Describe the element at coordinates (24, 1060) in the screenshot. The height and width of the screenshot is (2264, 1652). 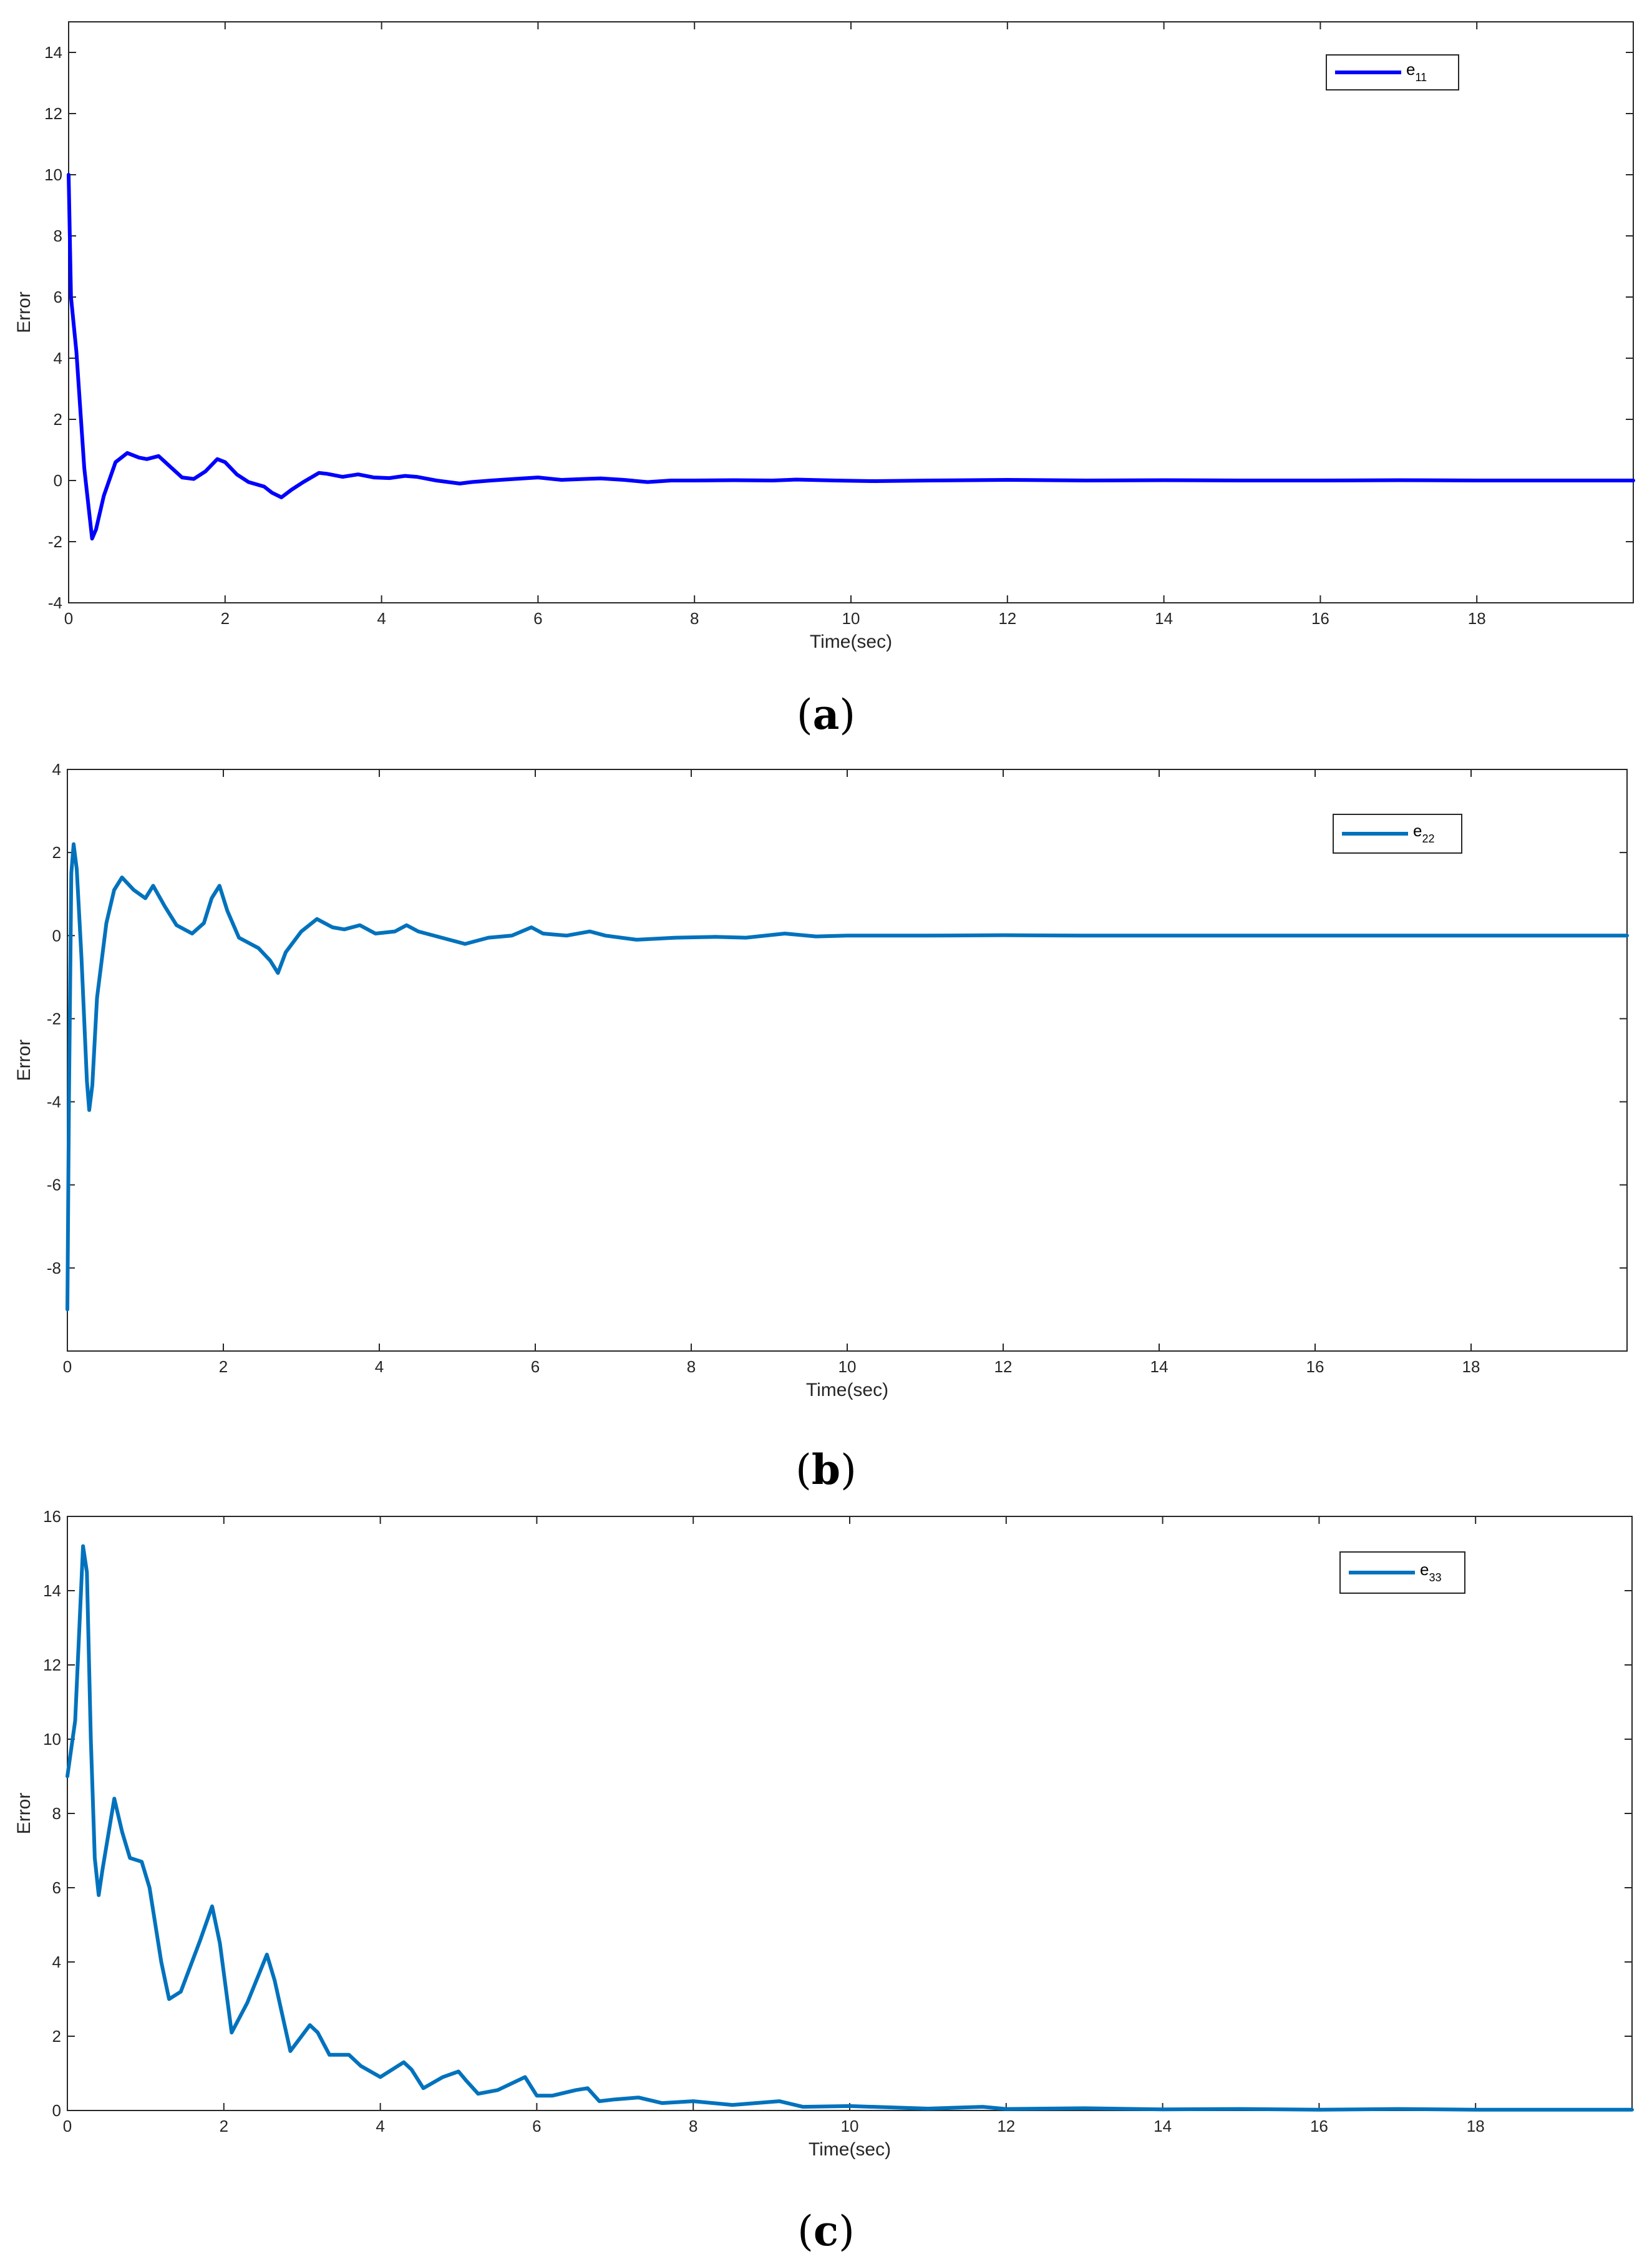
I see `chart-b-y-axis-label: Error` at that location.